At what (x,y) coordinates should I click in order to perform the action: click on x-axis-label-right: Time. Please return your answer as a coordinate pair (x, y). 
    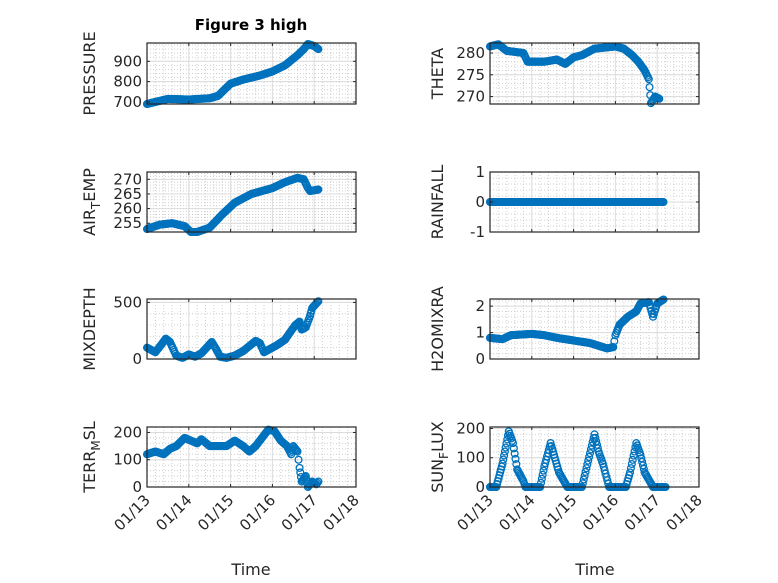
    Looking at the image, I should click on (594, 569).